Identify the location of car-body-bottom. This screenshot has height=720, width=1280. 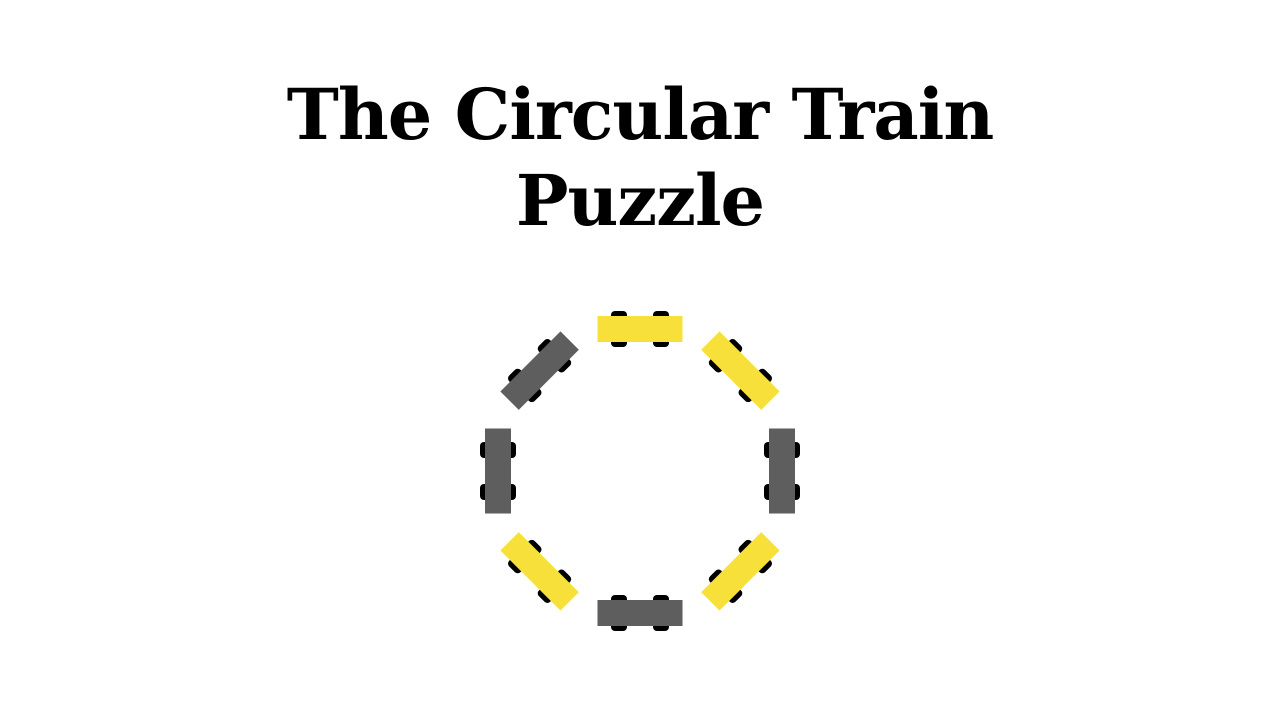
(640, 613).